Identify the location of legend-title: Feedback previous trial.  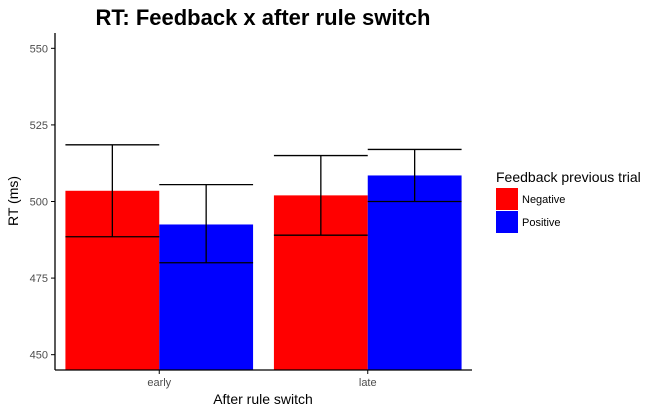
(568, 177).